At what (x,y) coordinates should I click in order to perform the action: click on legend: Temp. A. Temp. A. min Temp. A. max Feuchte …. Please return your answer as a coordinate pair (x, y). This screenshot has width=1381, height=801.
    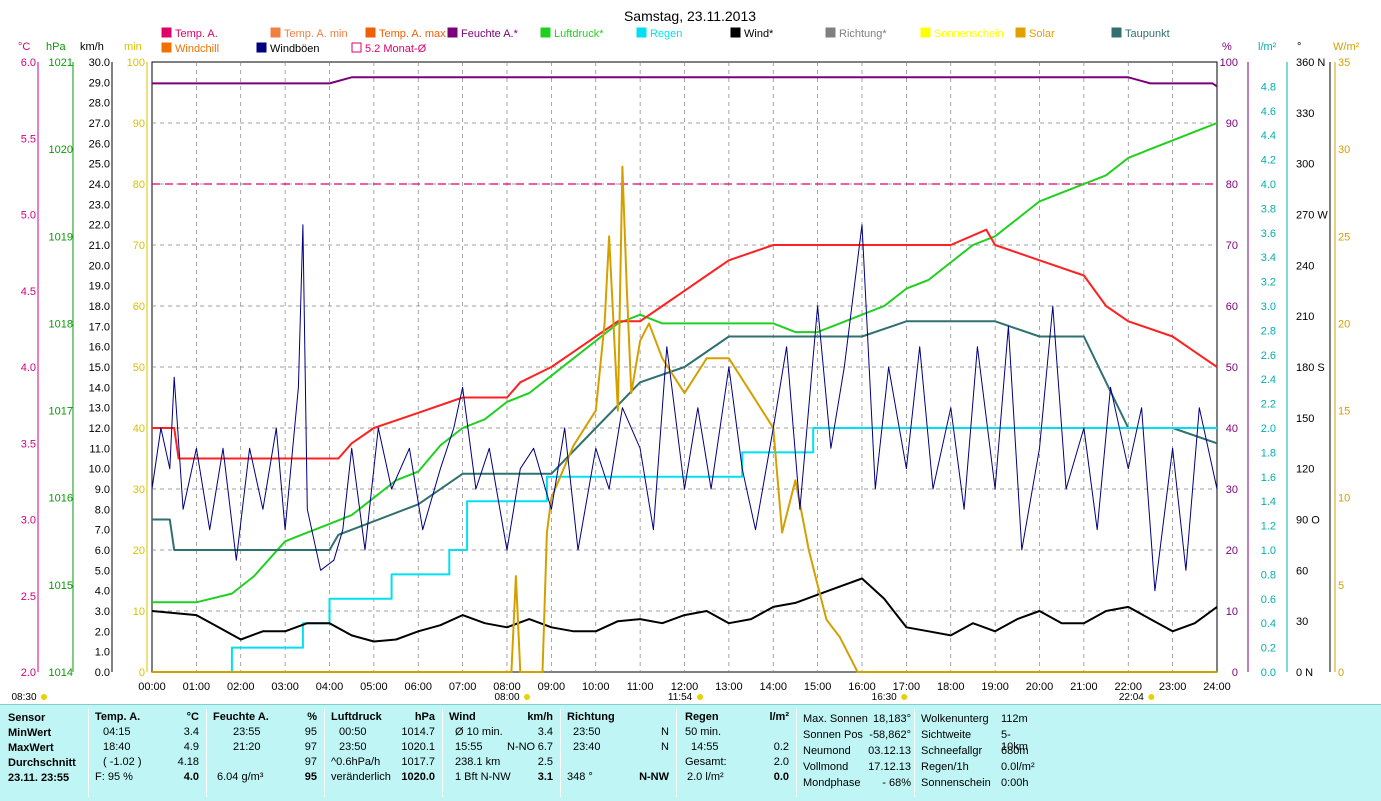
    Looking at the image, I should click on (665, 41).